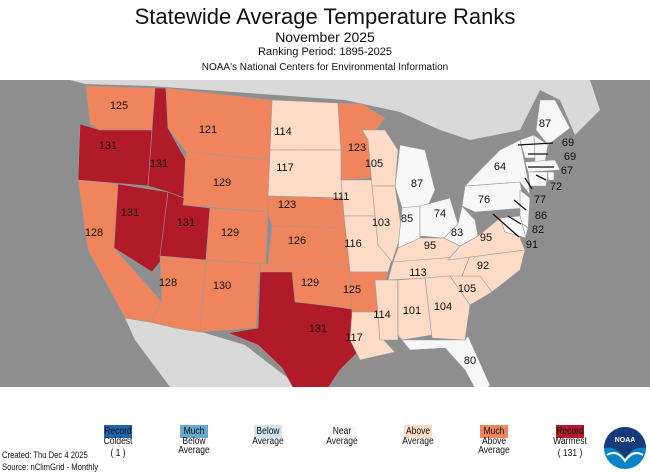 This screenshot has height=475, width=650. I want to click on rank-label-de: 82, so click(538, 230).